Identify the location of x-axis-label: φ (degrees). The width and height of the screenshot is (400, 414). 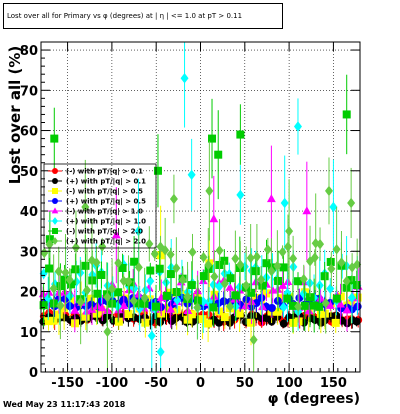
(313, 399).